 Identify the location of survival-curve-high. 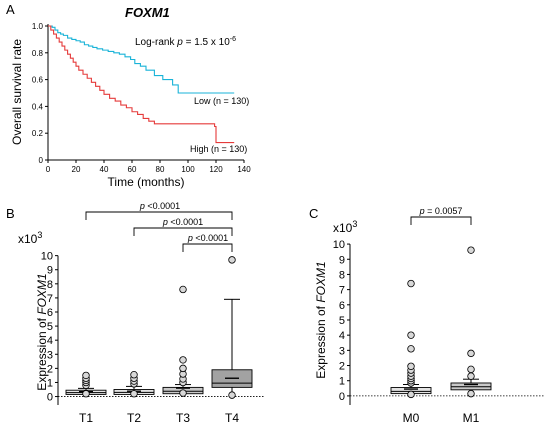
(141, 84).